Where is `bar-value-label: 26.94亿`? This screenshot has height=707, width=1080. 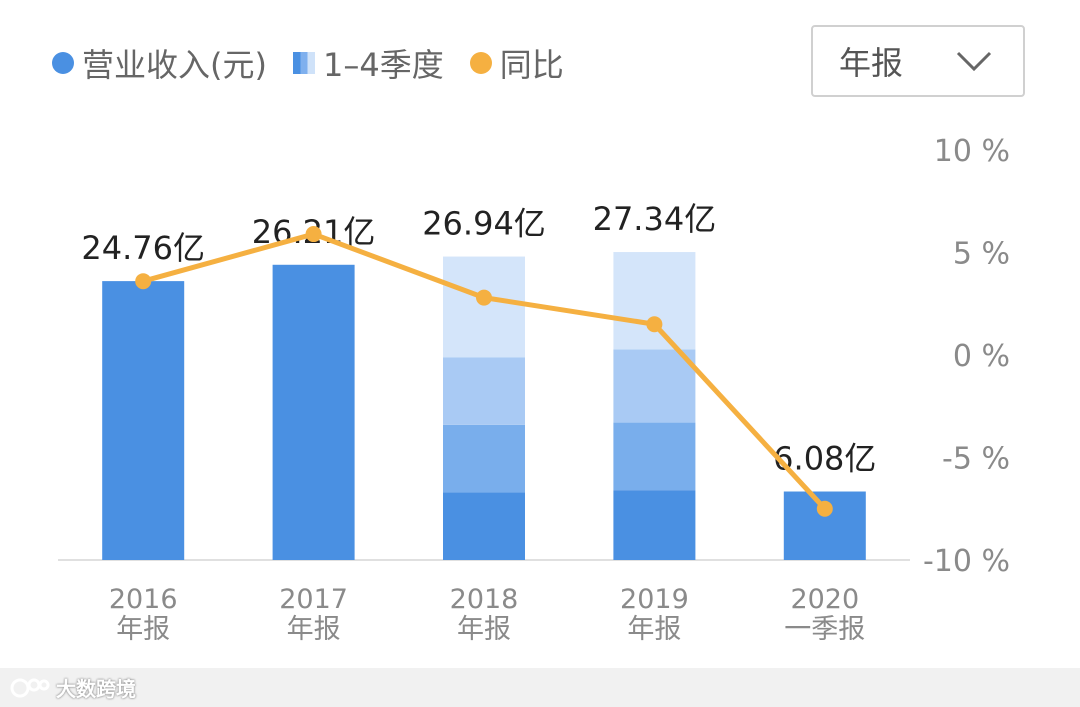 bar-value-label: 26.94亿 is located at coordinates (484, 224).